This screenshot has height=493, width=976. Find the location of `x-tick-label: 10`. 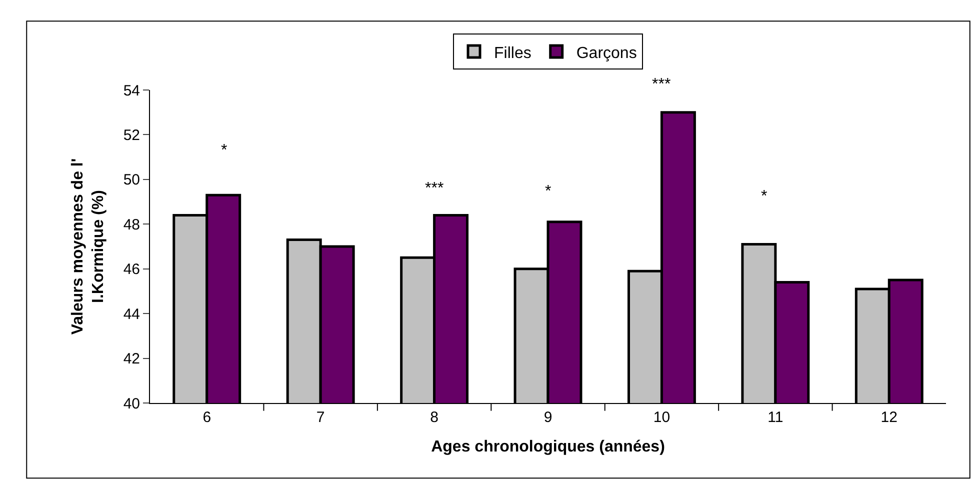

x-tick-label: 10 is located at coordinates (661, 417).